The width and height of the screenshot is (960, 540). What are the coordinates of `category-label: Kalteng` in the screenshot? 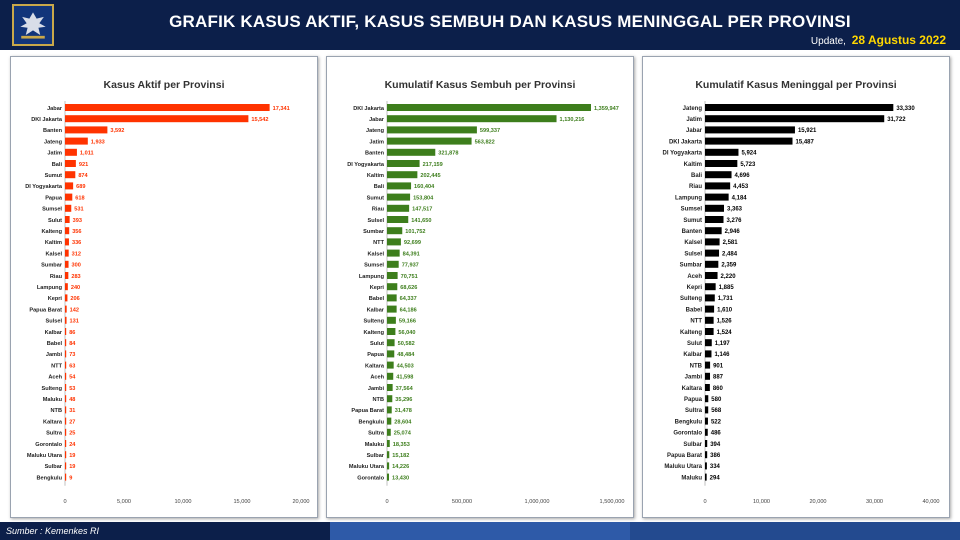 It's located at (51, 232).